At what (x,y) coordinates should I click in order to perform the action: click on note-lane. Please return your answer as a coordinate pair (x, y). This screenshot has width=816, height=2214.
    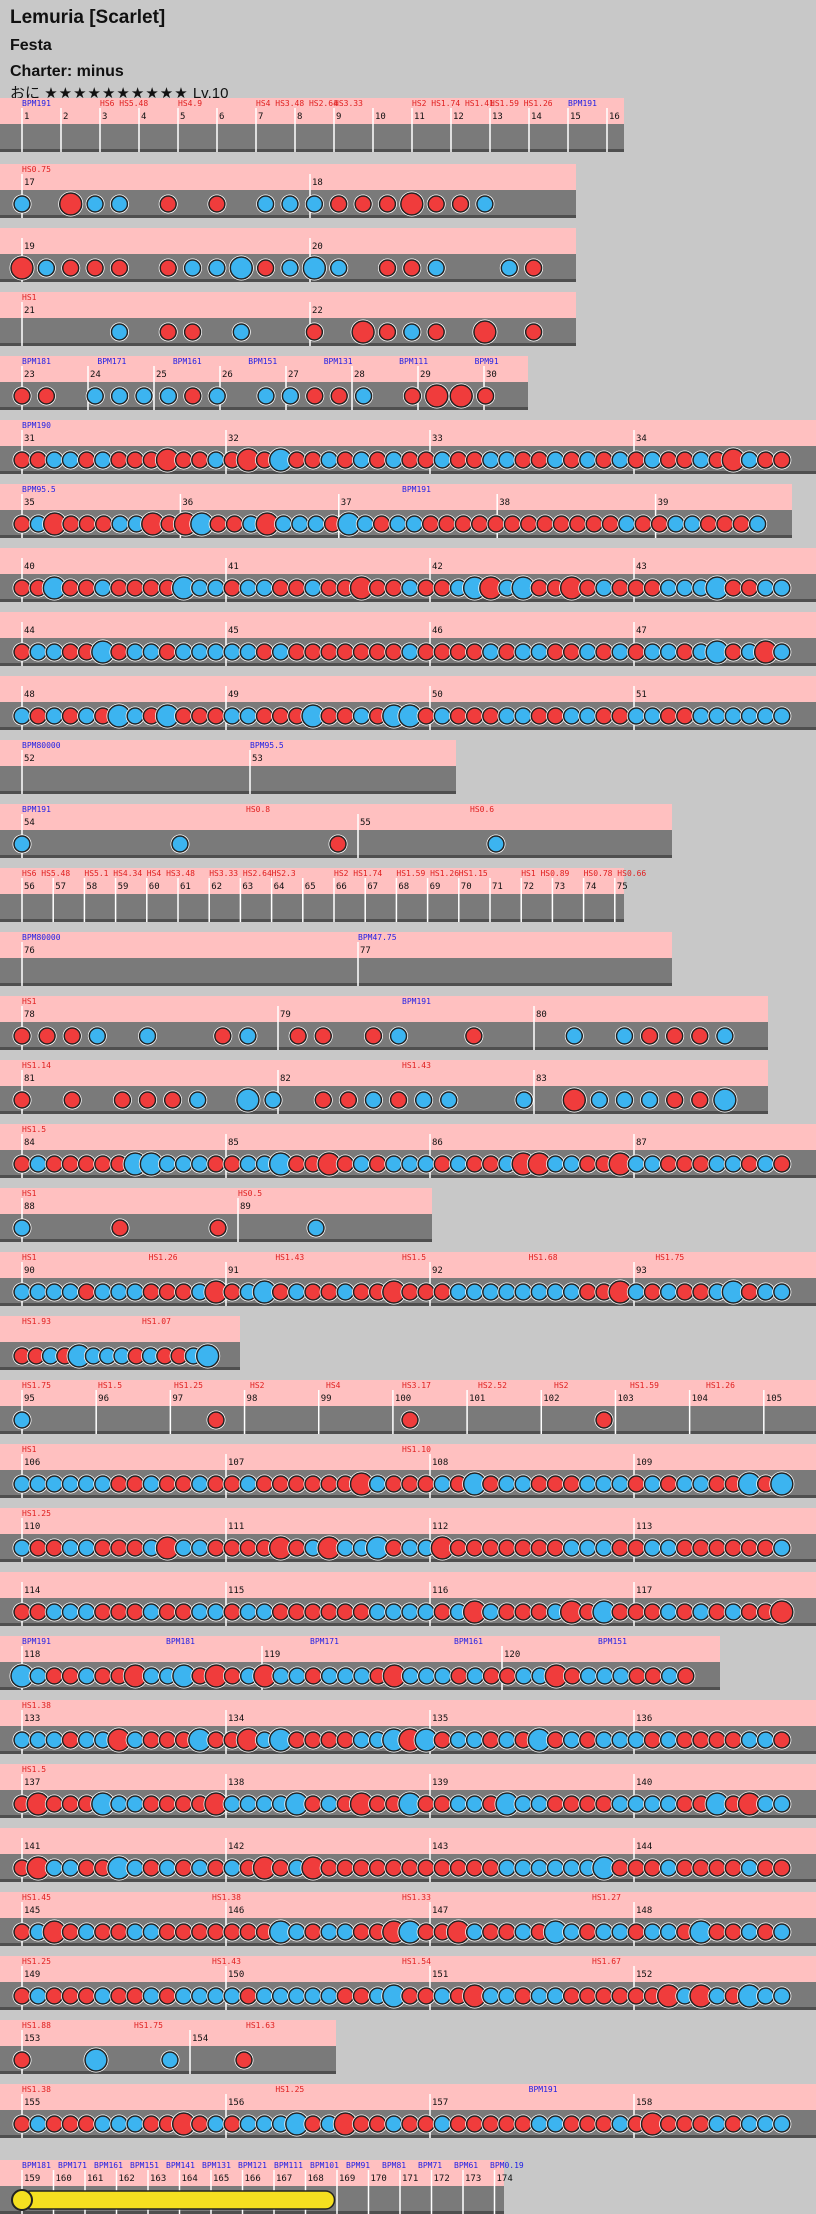
    Looking at the image, I should click on (384, 1036).